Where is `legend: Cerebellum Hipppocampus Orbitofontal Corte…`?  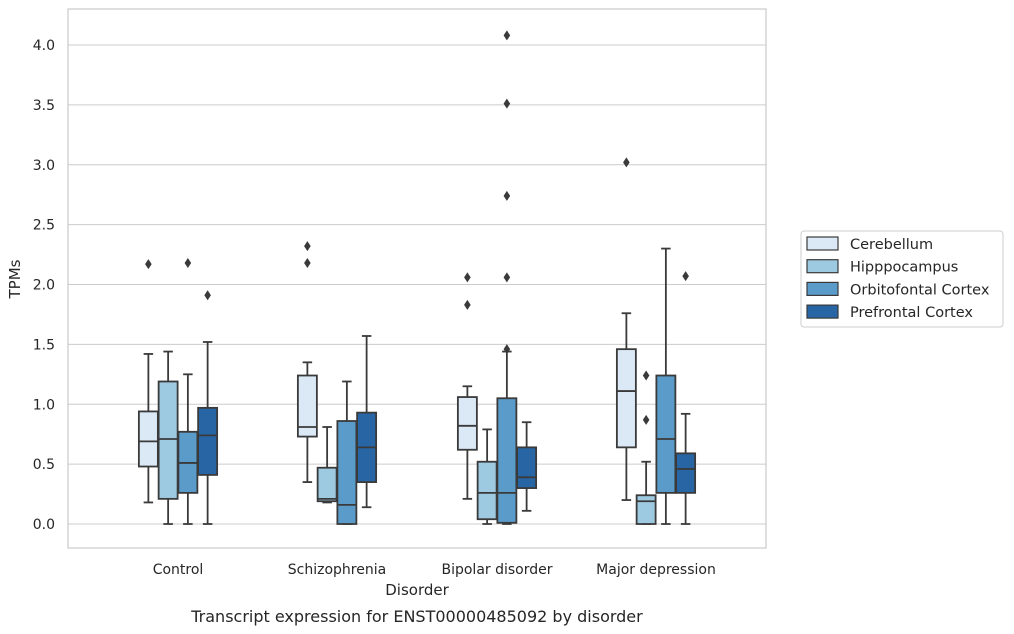
legend: Cerebellum Hipppocampus Orbitofontal Corte… is located at coordinates (902, 279).